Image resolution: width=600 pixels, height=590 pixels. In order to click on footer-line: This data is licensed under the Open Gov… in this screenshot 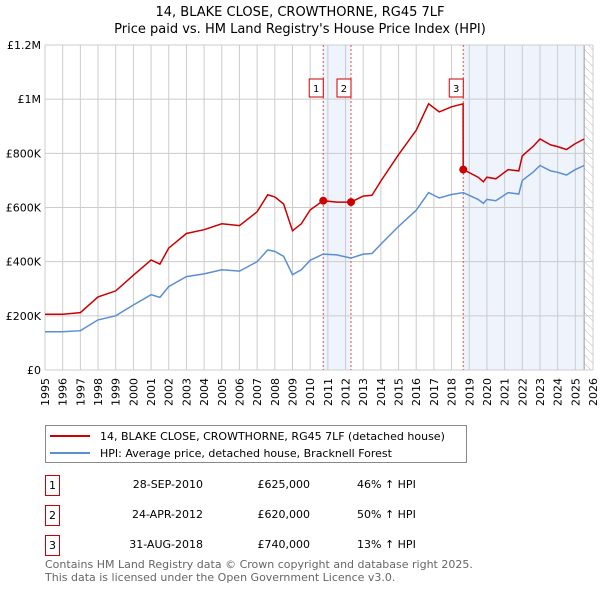, I will do `click(220, 577)`.